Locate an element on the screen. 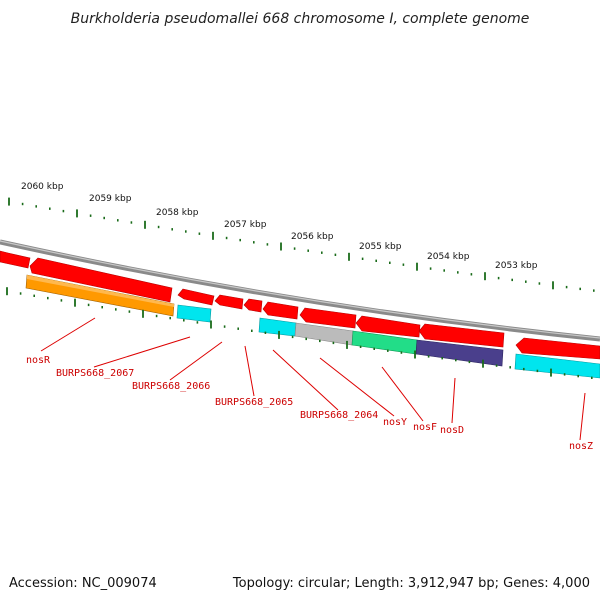  leader-2065 is located at coordinates (249, 371).